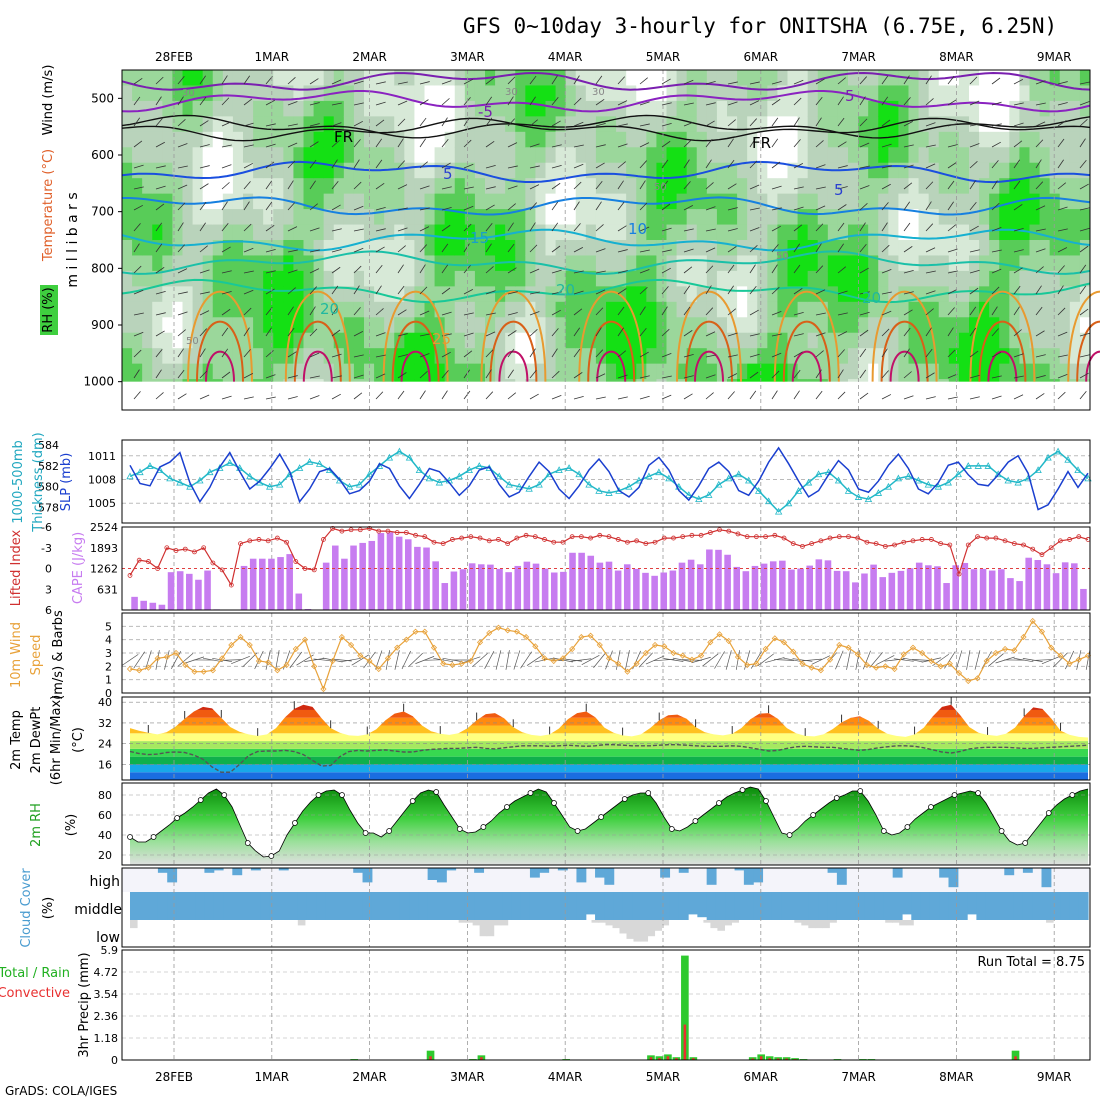  I want to click on cape-bar, so click(207, 590).